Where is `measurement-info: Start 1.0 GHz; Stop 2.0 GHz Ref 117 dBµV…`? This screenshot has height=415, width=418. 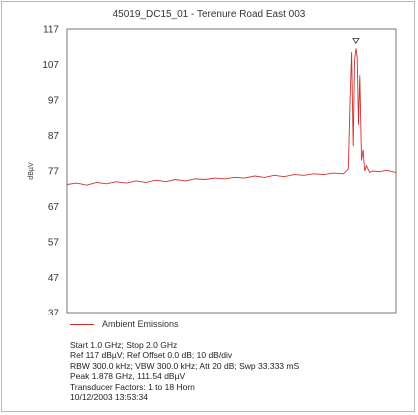 measurement-info: Start 1.0 GHz; Stop 2.0 GHz Ref 117 dBµV… is located at coordinates (184, 371).